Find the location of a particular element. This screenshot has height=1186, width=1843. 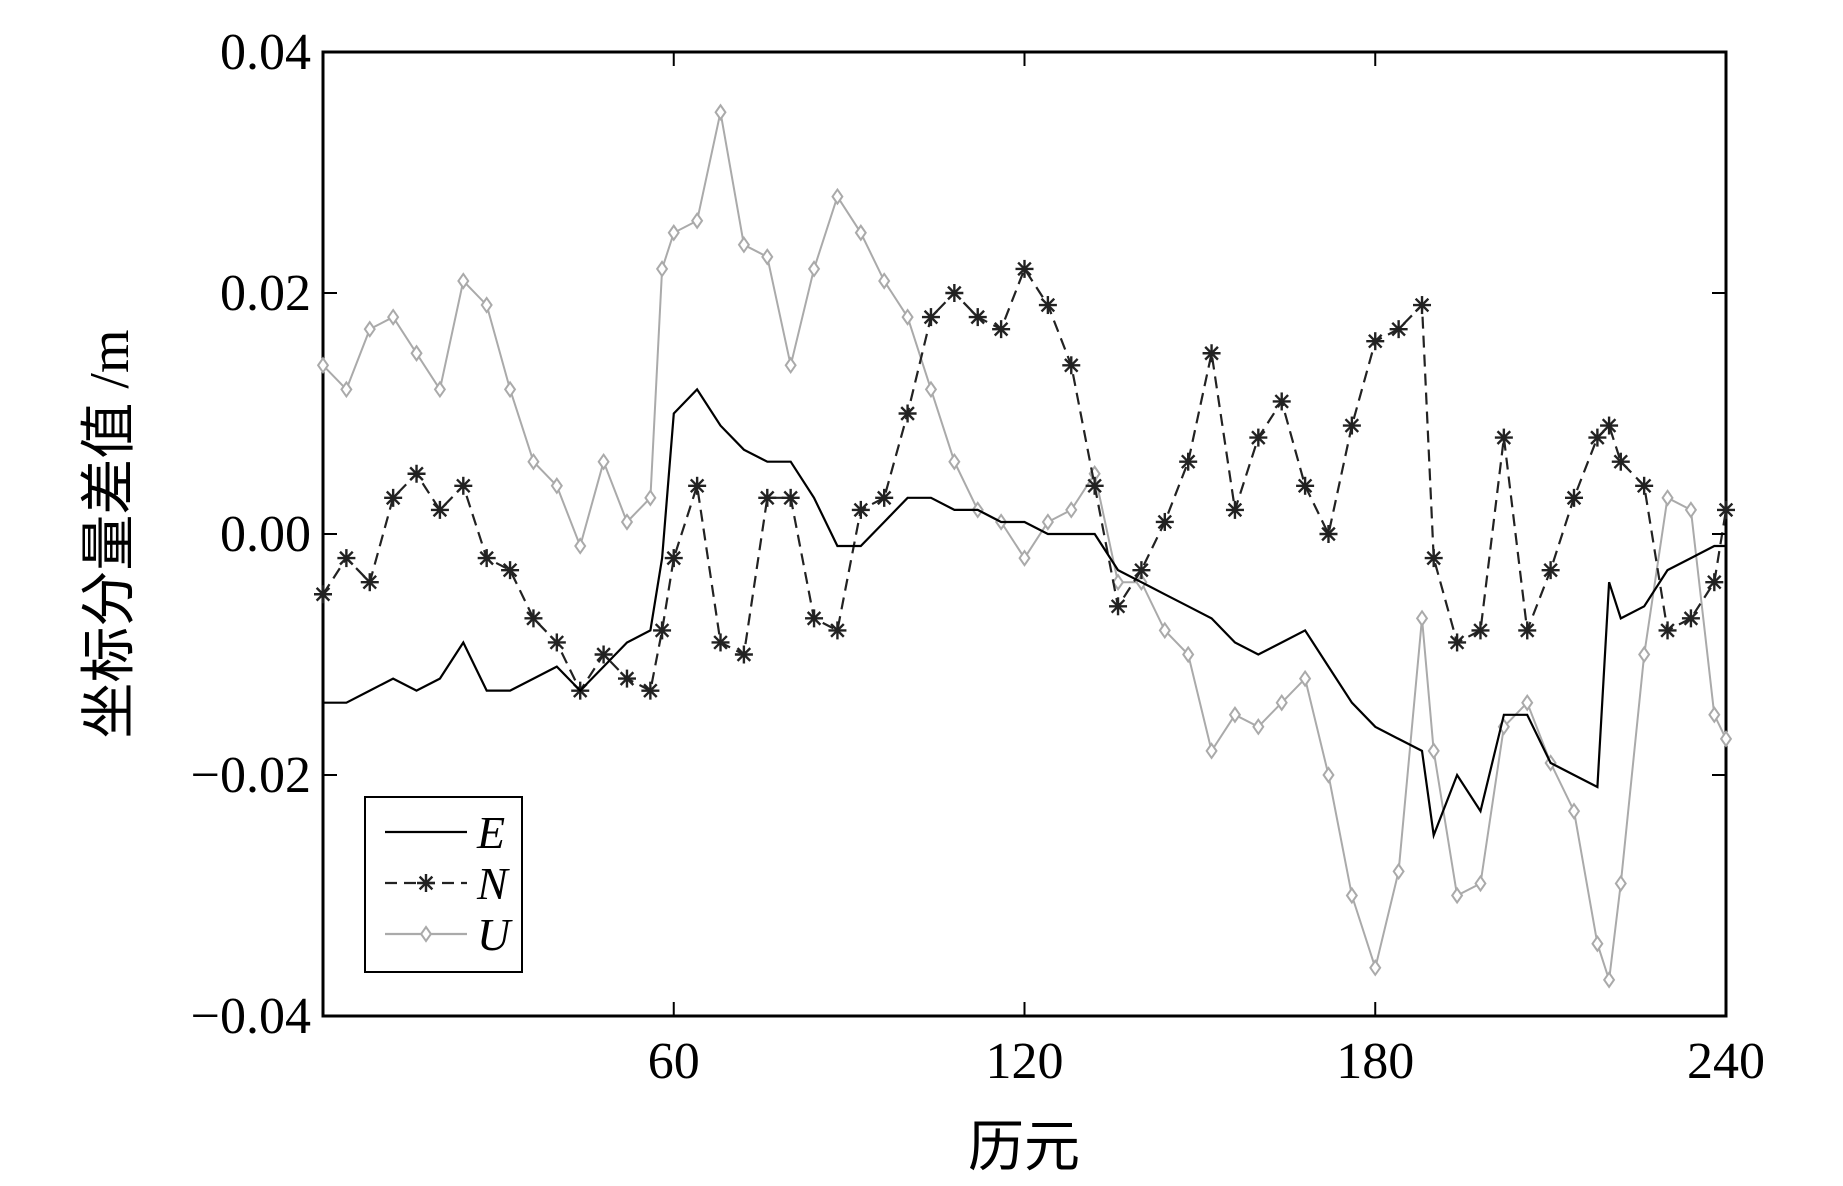

legend-box is located at coordinates (443, 884).